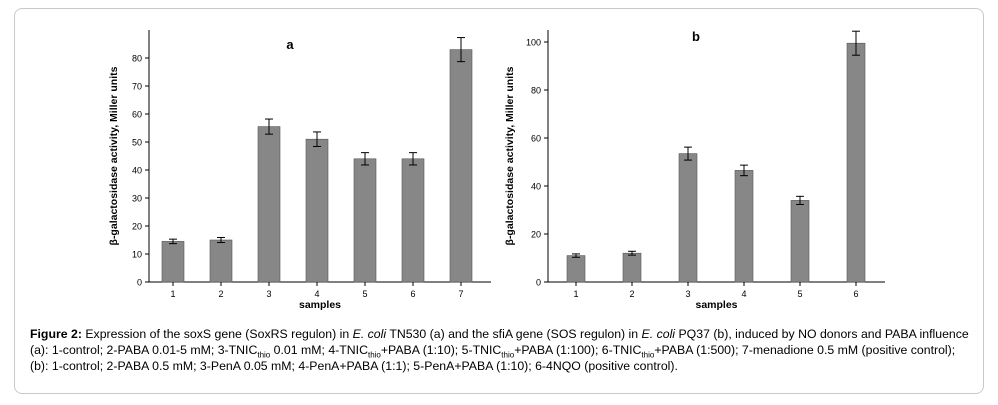 The height and width of the screenshot is (405, 998). Describe the element at coordinates (290, 44) in the screenshot. I see `panel-label: a` at that location.